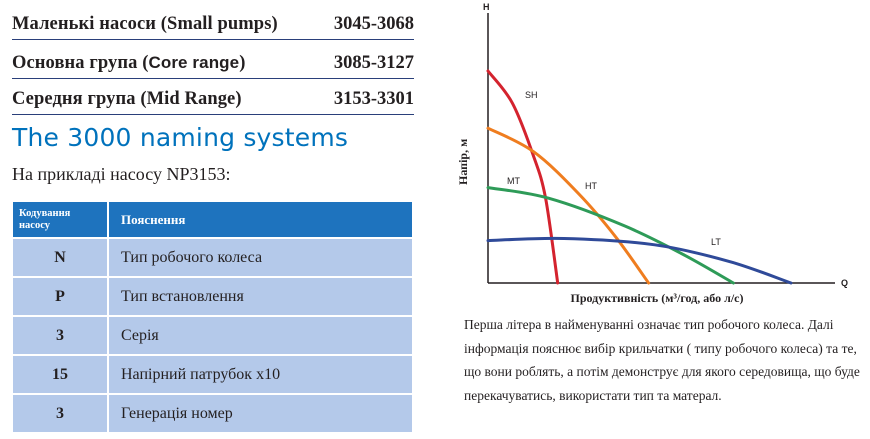  I want to click on example-text: На прикладі насосу NP3153:, so click(121, 174).